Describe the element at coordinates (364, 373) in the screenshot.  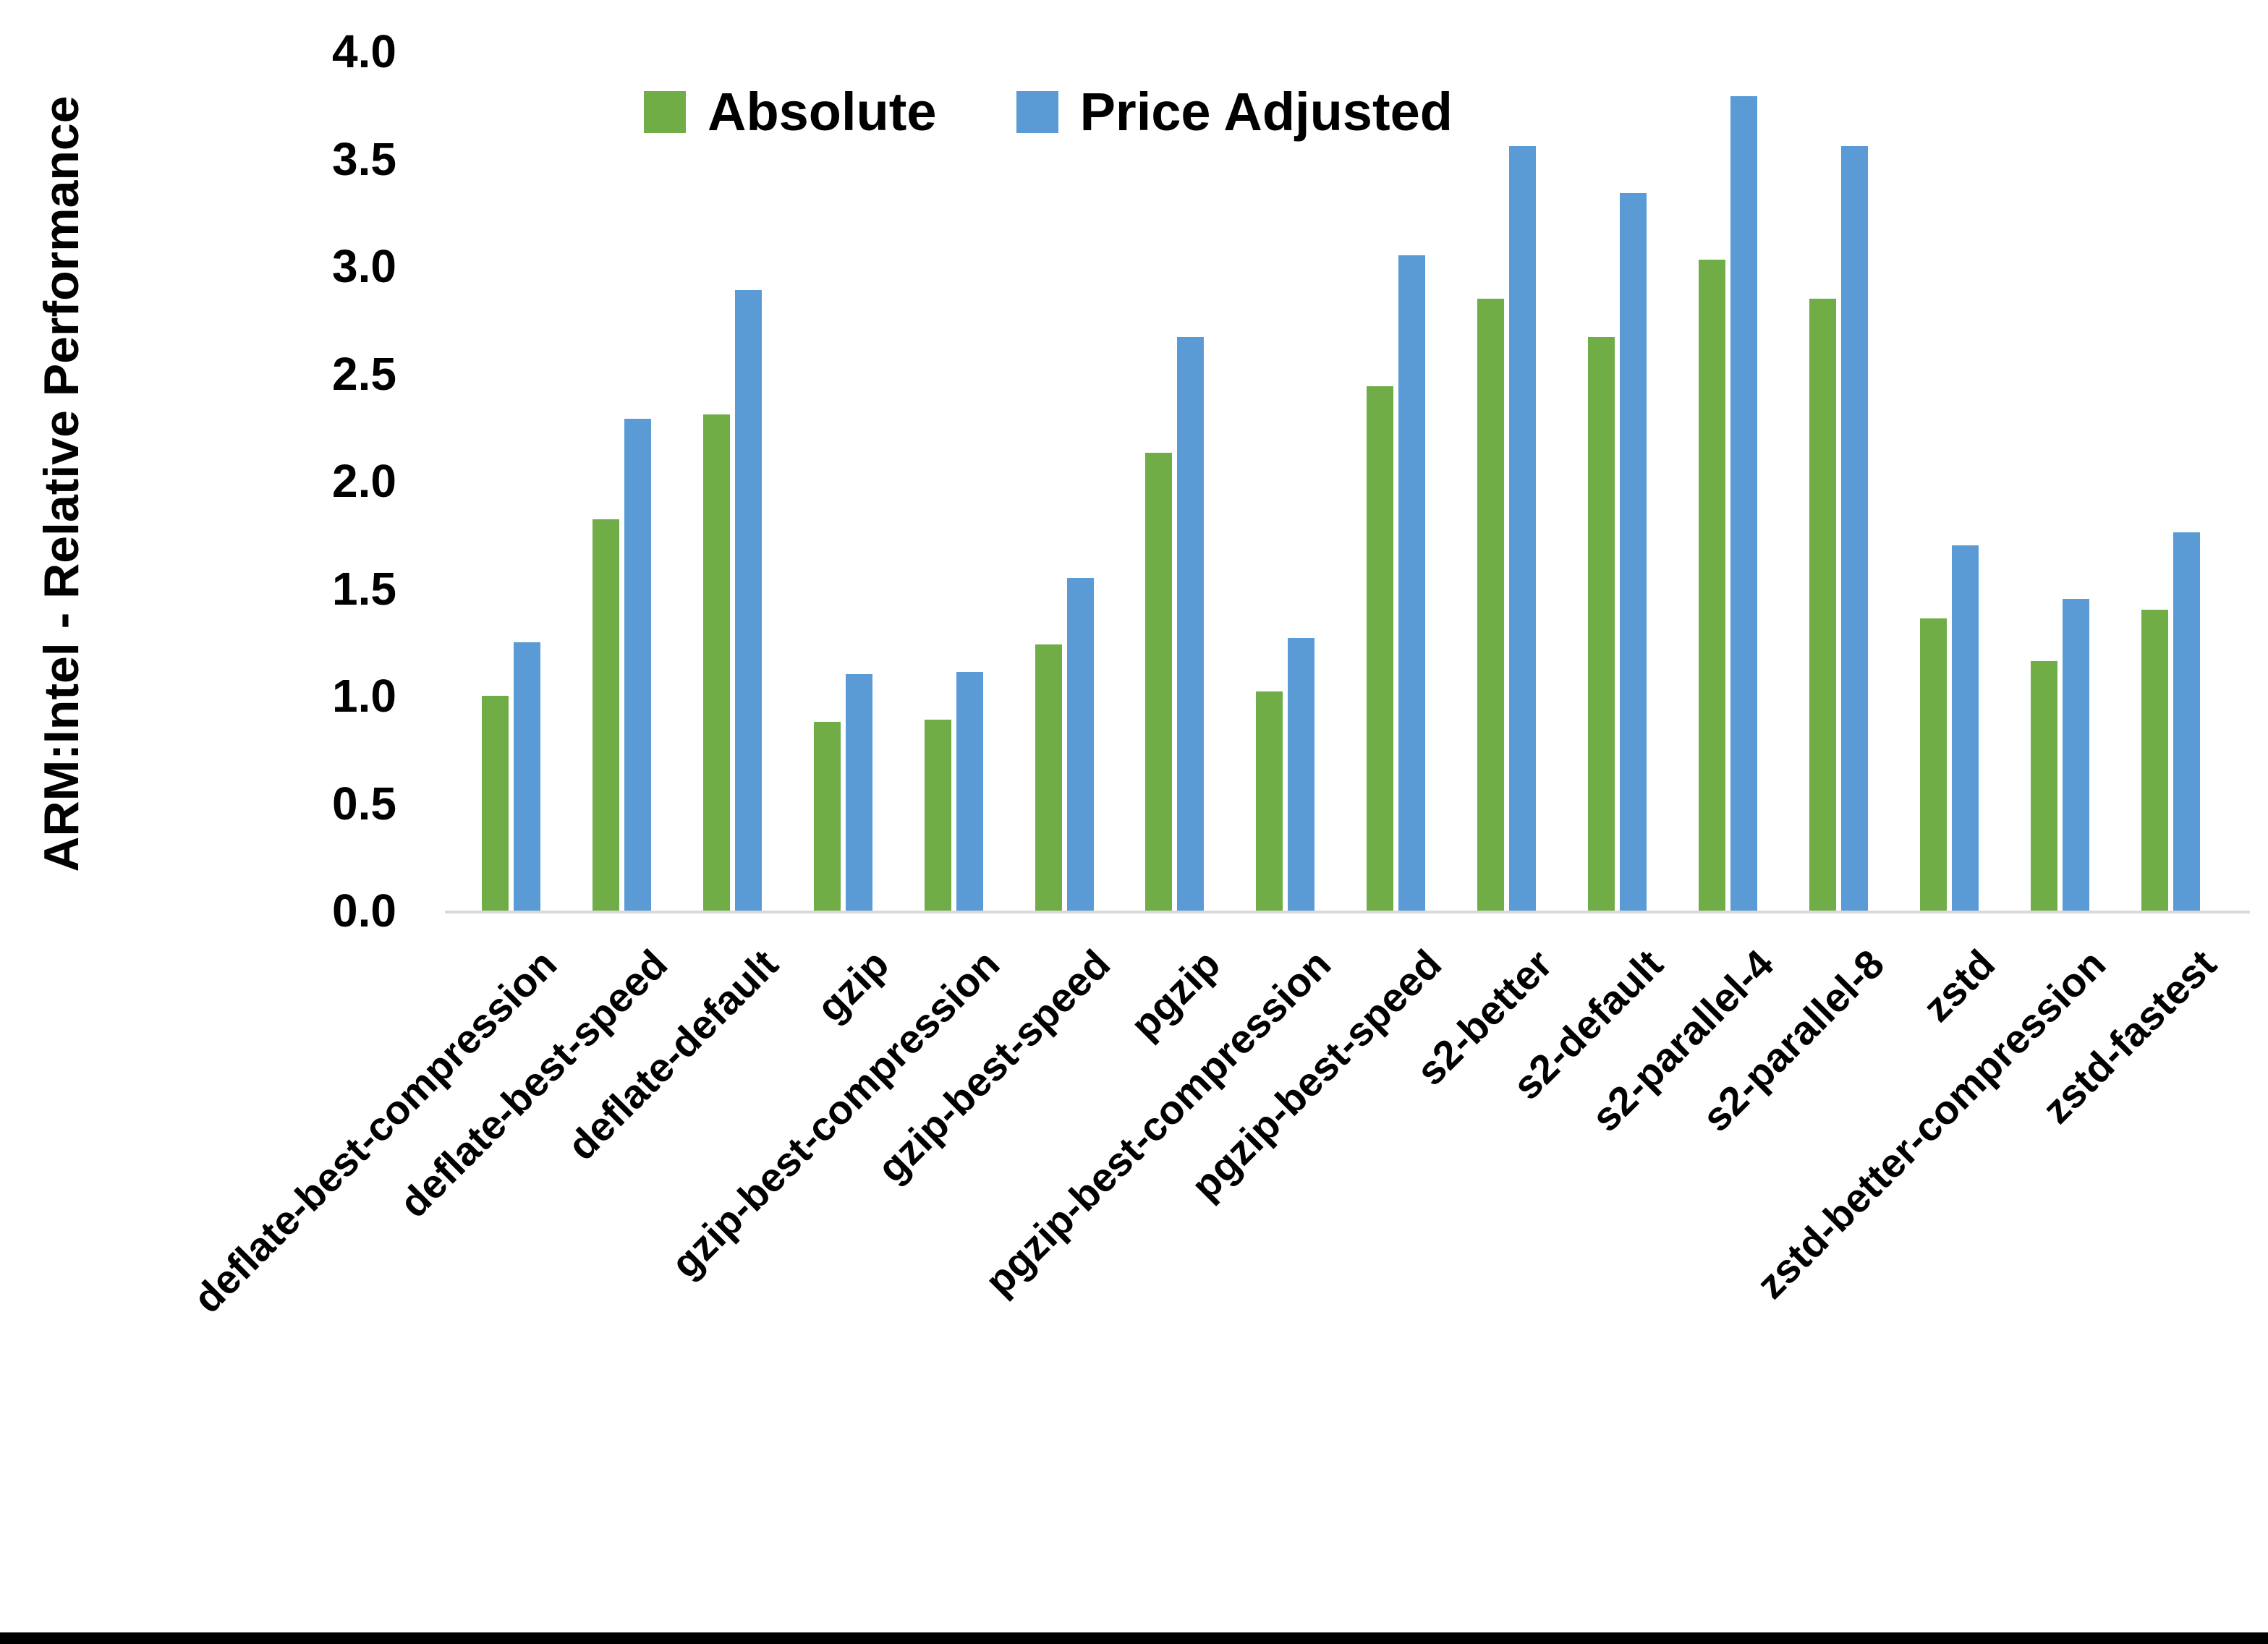
I see `y-tick-label-2.5: 2.5` at that location.